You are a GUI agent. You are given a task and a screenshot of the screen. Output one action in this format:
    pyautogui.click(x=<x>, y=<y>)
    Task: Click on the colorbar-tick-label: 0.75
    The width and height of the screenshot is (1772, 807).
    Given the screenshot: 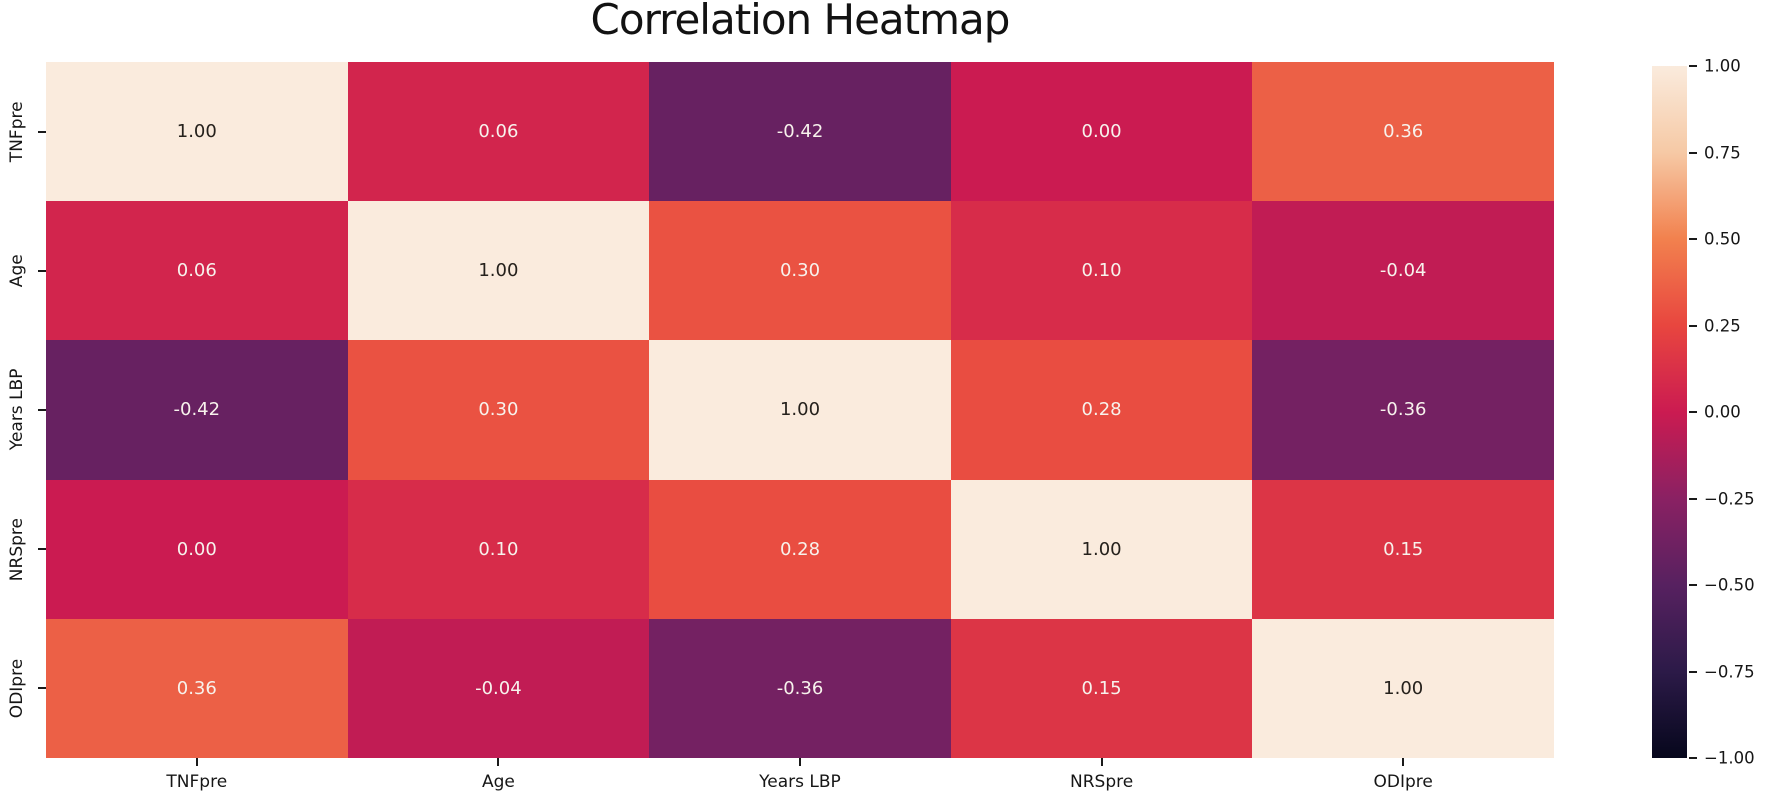 What is the action you would take?
    pyautogui.click(x=1722, y=152)
    